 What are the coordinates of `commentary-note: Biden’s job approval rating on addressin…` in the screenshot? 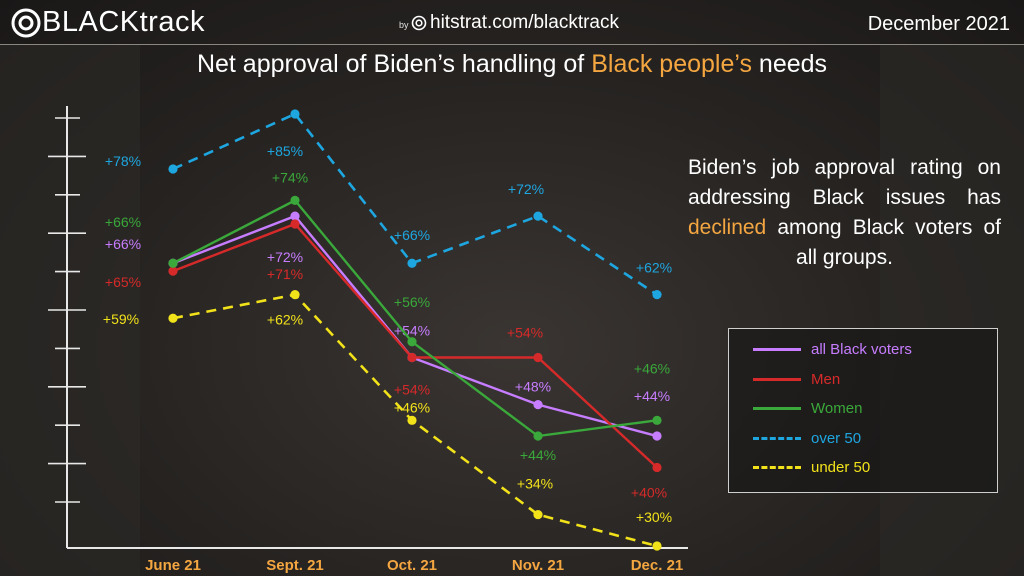 It's located at (844, 213).